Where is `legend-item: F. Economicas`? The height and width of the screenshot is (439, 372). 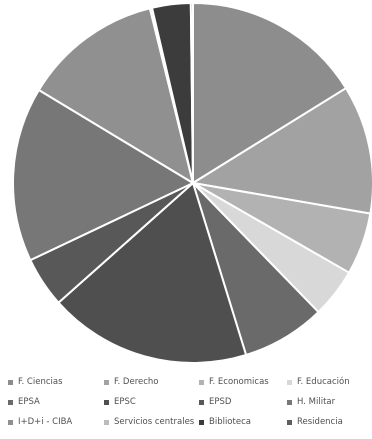 legend-item: F. Economicas is located at coordinates (234, 382).